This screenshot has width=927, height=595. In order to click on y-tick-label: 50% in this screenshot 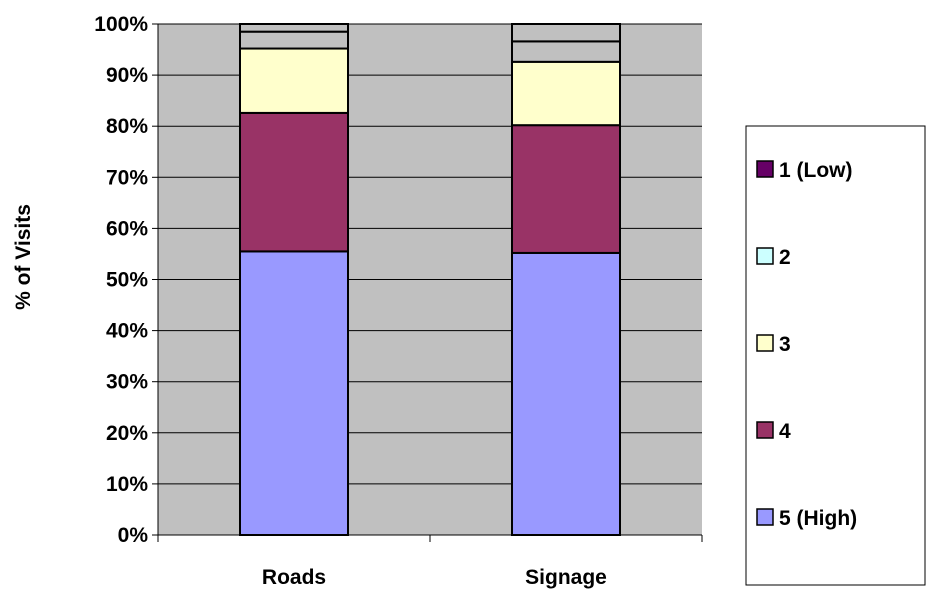, I will do `click(127, 280)`.